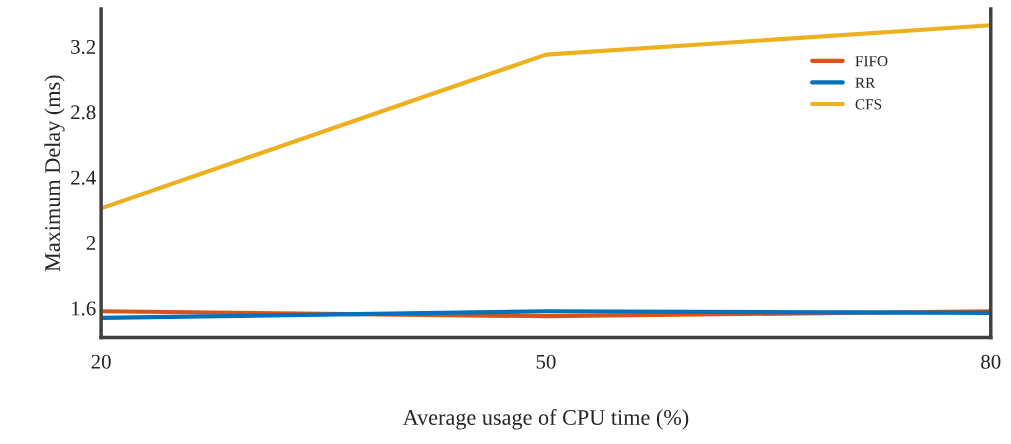  Describe the element at coordinates (83, 177) in the screenshot. I see `y-tick-label: 2.4` at that location.